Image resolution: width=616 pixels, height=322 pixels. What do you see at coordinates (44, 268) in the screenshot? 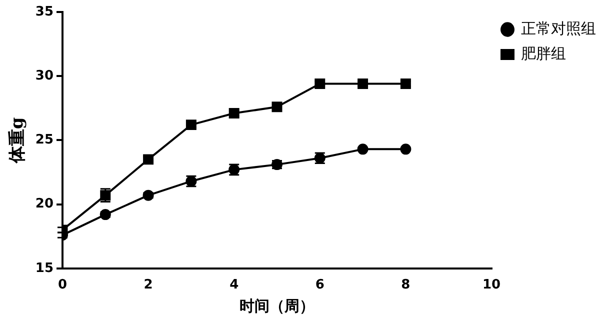
I see `y-tick-label: 15` at bounding box center [44, 268].